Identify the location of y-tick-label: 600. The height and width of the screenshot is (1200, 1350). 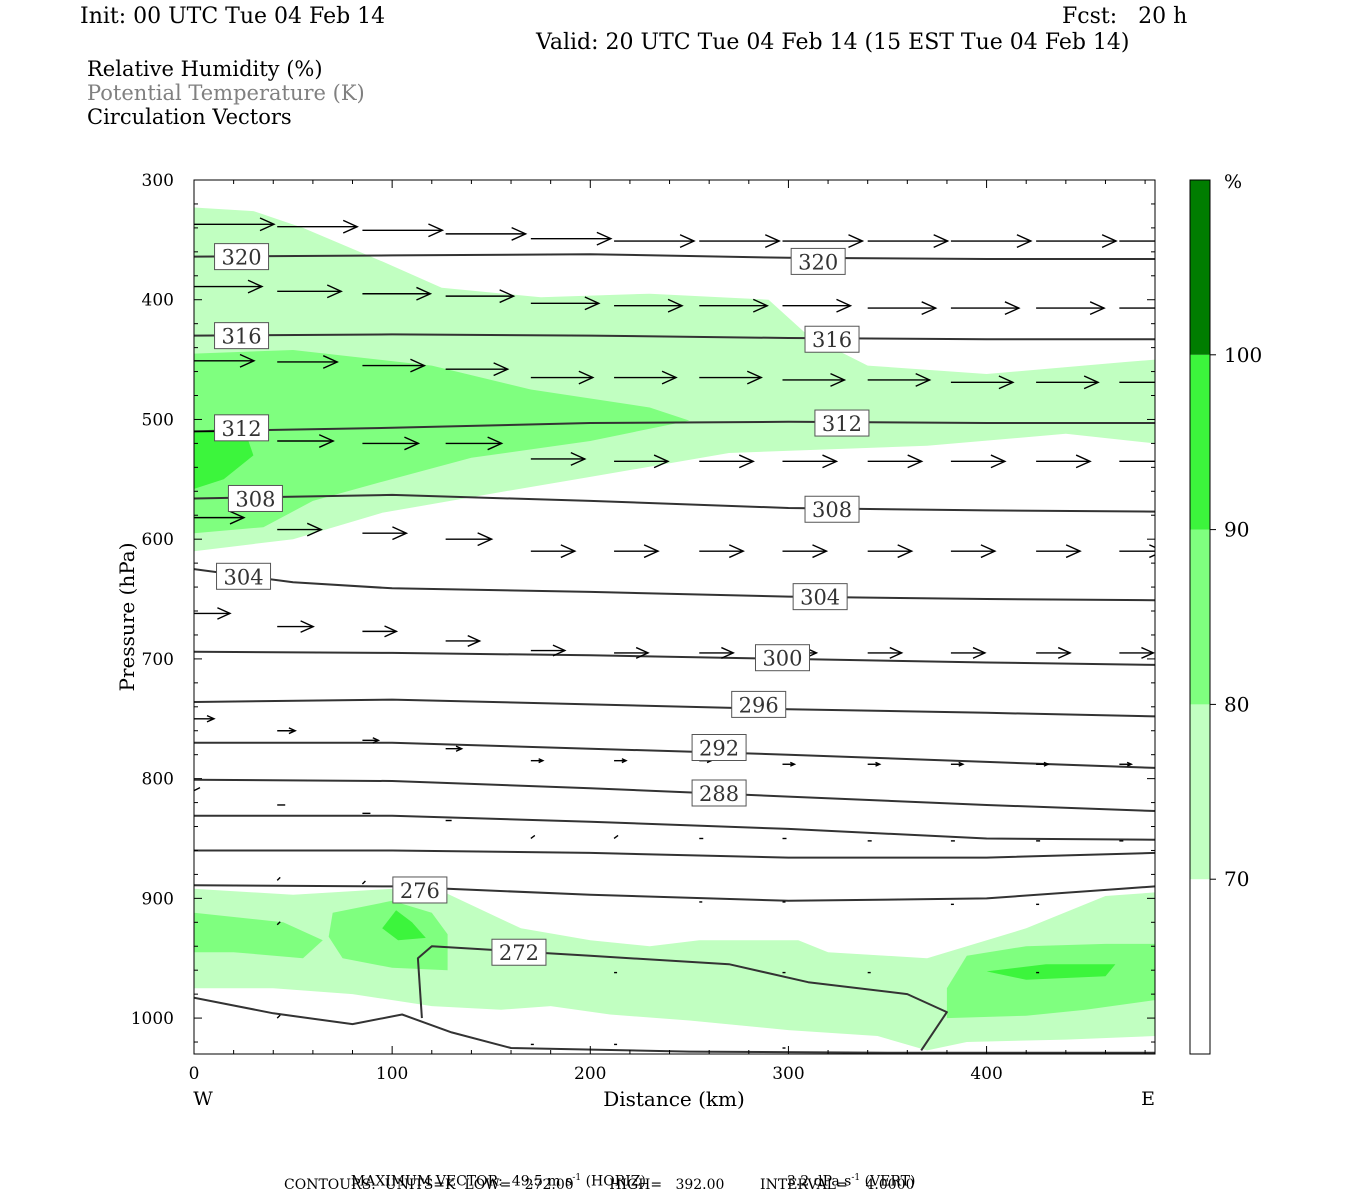
(158, 540).